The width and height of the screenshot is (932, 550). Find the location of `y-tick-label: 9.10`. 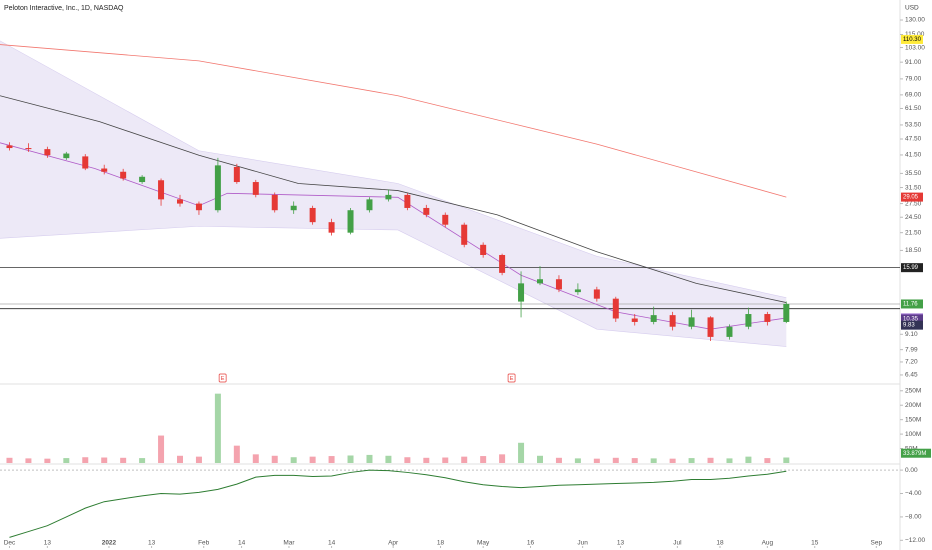

y-tick-label: 9.10 is located at coordinates (911, 334).